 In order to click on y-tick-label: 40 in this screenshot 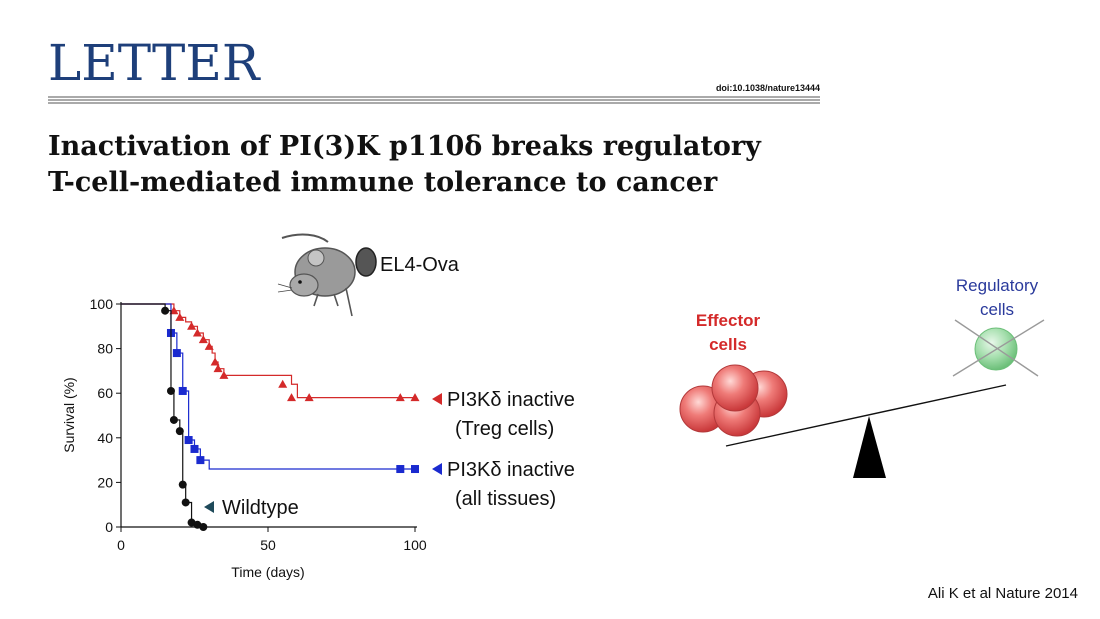, I will do `click(105, 438)`.